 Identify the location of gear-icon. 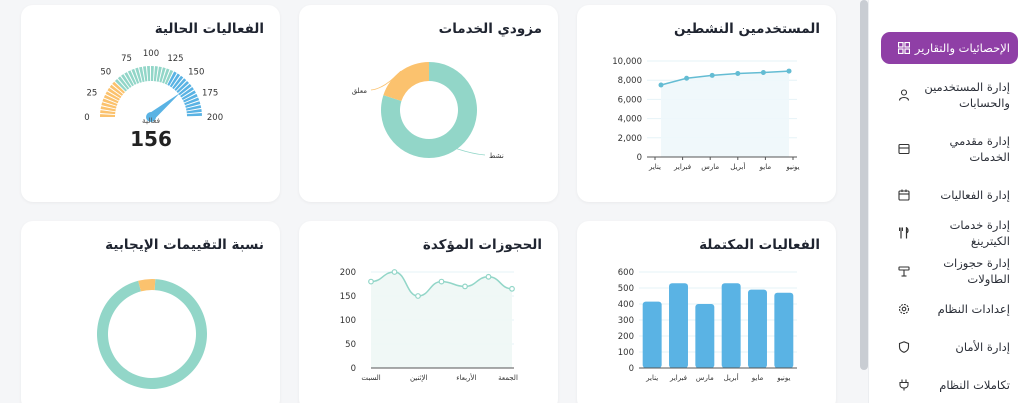
(904, 309).